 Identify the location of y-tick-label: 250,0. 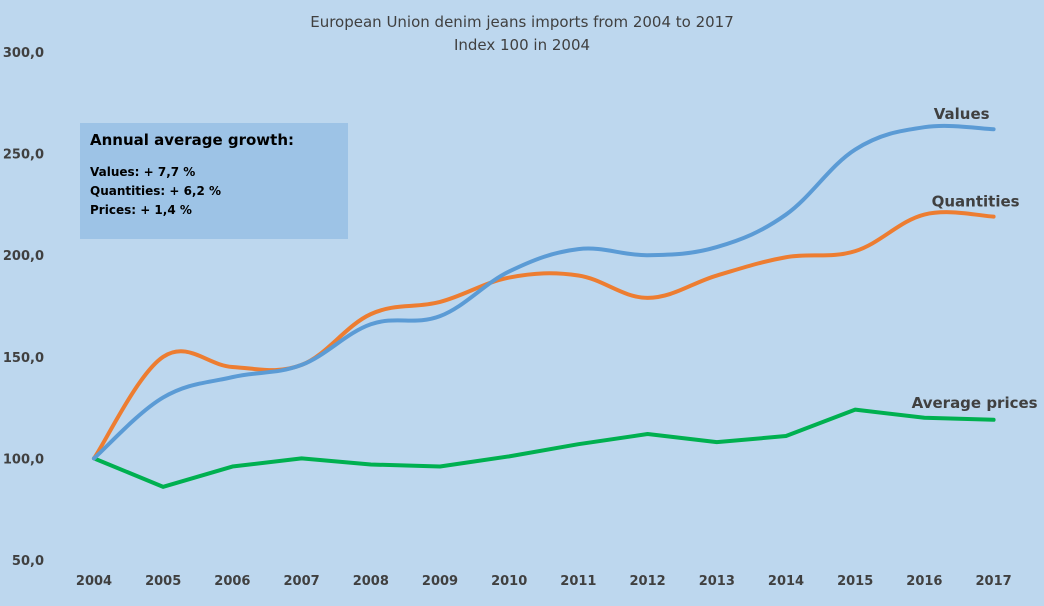
(23, 155).